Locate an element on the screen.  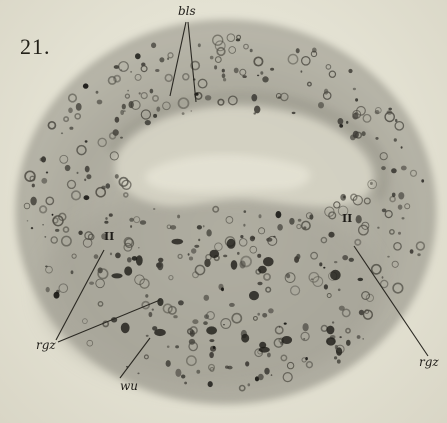
rgz-left-leader-a is located at coordinates (80, 295).